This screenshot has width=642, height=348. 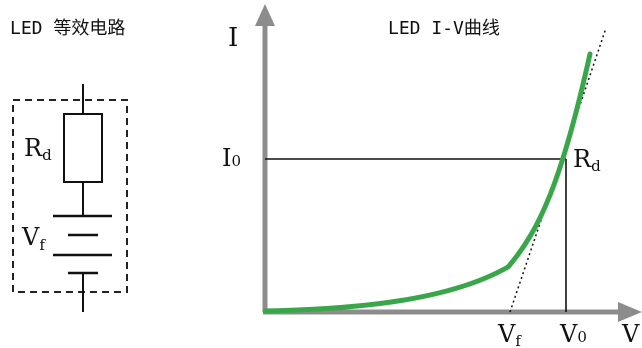 I want to click on y-axis-label: I, so click(x=233, y=38).